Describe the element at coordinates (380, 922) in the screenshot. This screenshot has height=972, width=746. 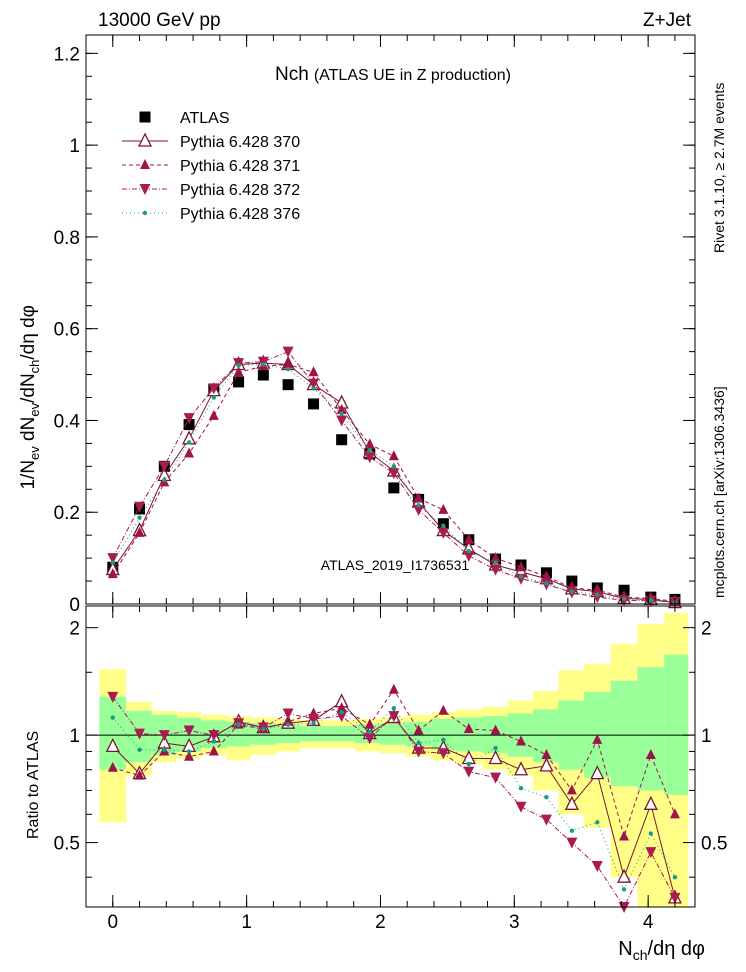
I see `x-tick-label: 2` at that location.